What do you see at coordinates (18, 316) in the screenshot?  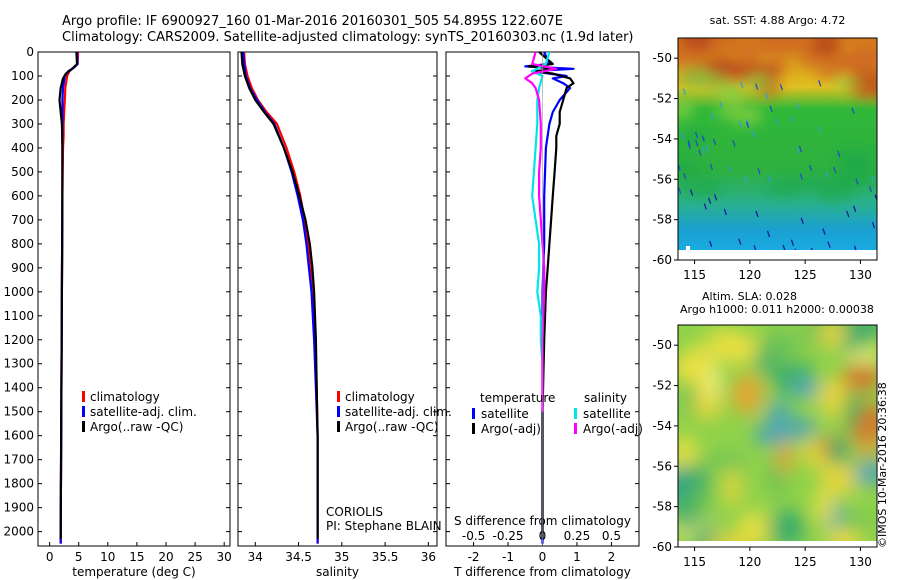 I see `y-tick-label: 1100` at bounding box center [18, 316].